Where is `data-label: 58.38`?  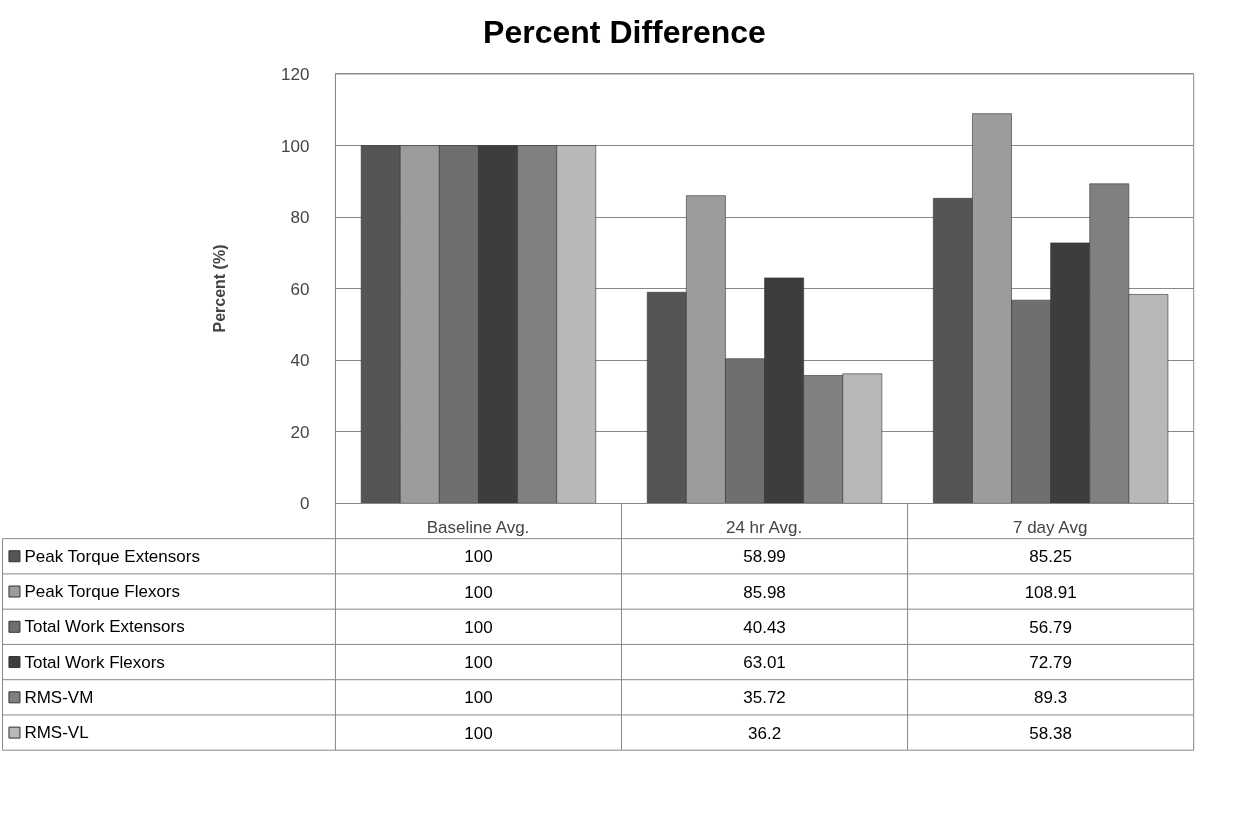
data-label: 58.38 is located at coordinates (1050, 733).